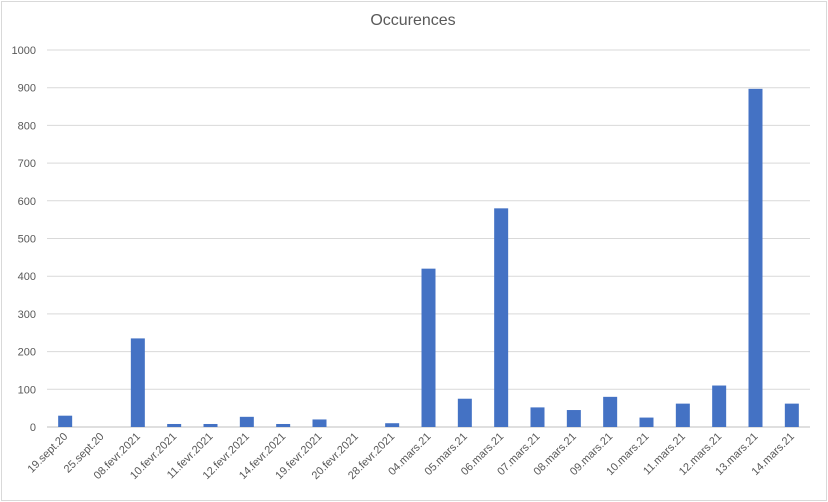 This screenshot has height=502, width=828. Describe the element at coordinates (27, 353) in the screenshot. I see `y-tick-label: 200` at that location.